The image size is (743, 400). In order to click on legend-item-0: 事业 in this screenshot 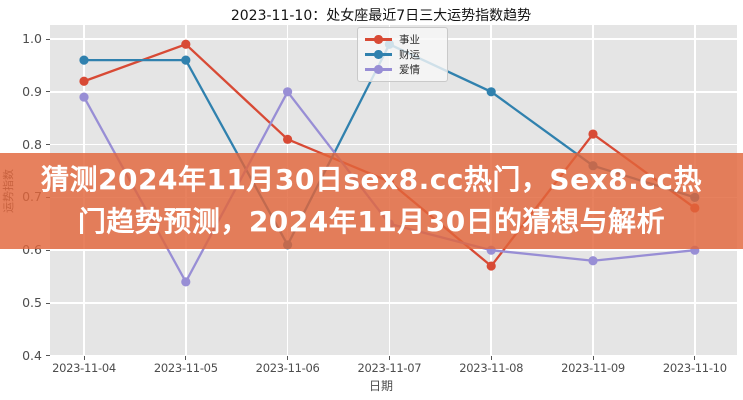, I will do `click(403, 39)`.